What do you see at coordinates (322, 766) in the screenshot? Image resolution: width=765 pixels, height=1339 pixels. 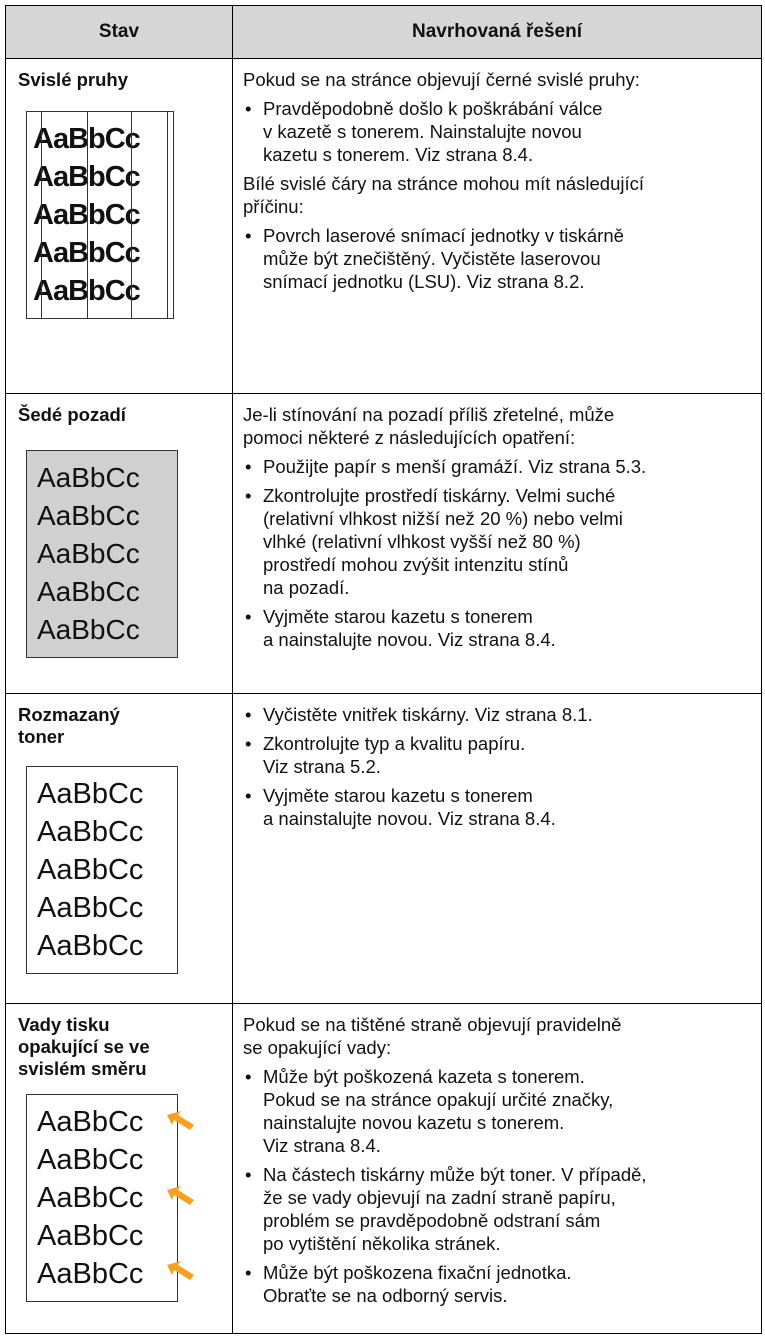 I see `text-line: Viz strana 5.2.` at bounding box center [322, 766].